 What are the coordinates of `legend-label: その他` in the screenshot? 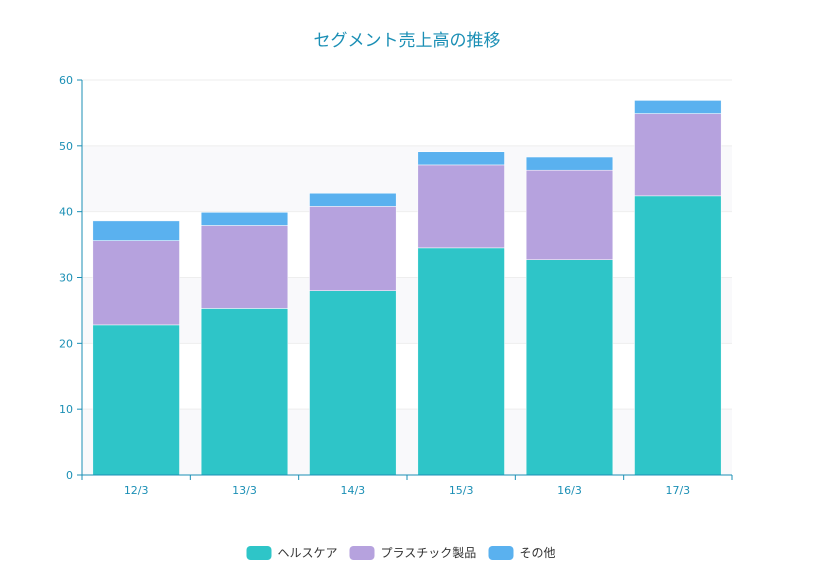 It's located at (538, 553).